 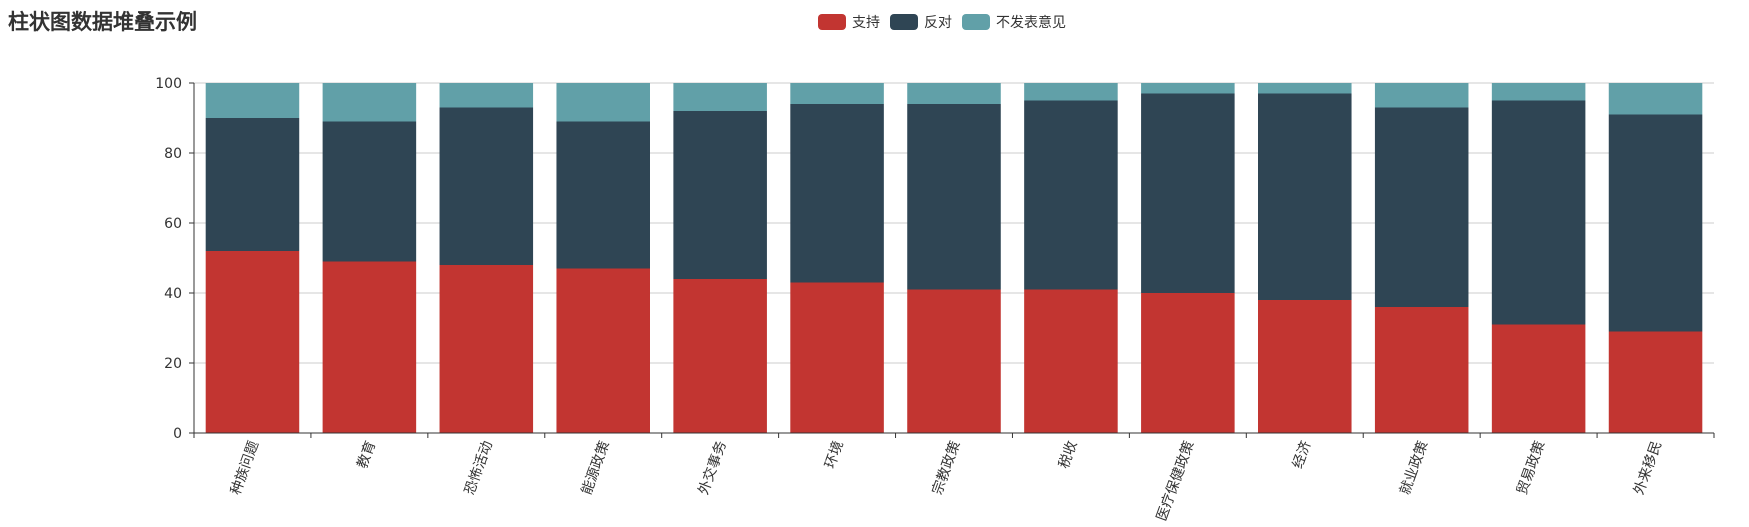 I want to click on x-tick-label: 种族问题, so click(x=245, y=468).